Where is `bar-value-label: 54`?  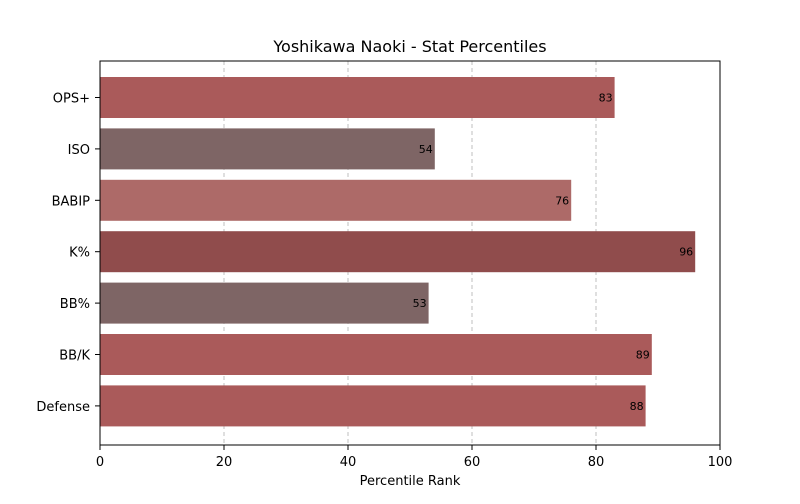
bar-value-label: 54 is located at coordinates (426, 149).